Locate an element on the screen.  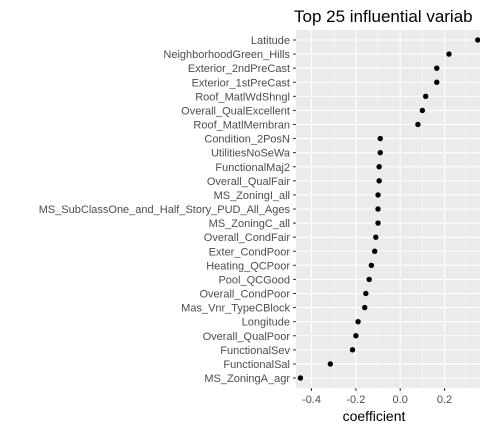
y-tick-label: Overall_QualPoor is located at coordinates (247, 337).